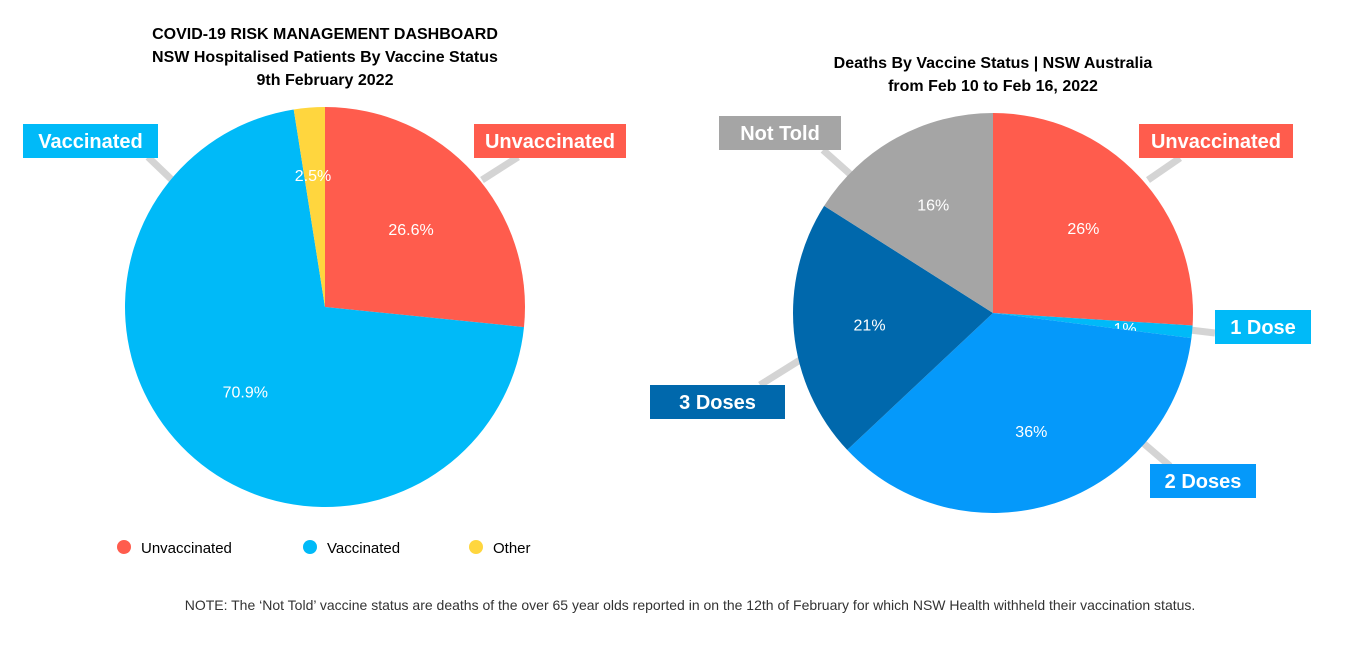 This screenshot has height=651, width=1352. Describe the element at coordinates (1083, 229) in the screenshot. I see `data-label-unvaccinated: 26%` at that location.